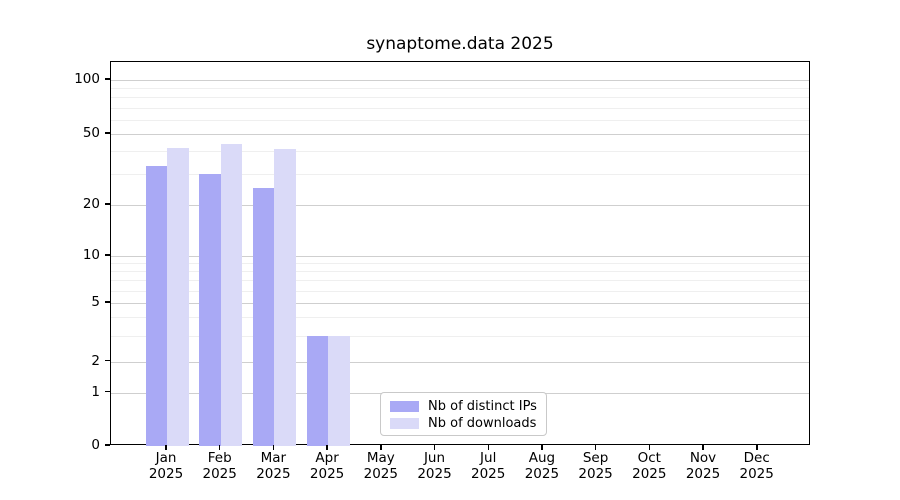 This screenshot has width=900, height=500. Describe the element at coordinates (285, 297) in the screenshot. I see `bar-nb-of-downloads-mar` at that location.